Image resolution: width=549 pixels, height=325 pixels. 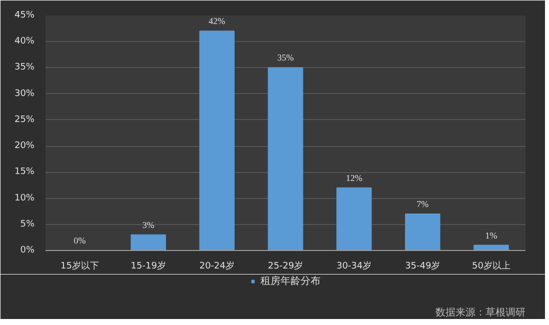 What do you see at coordinates (24, 172) in the screenshot?
I see `y-tick-label: 15%` at bounding box center [24, 172].